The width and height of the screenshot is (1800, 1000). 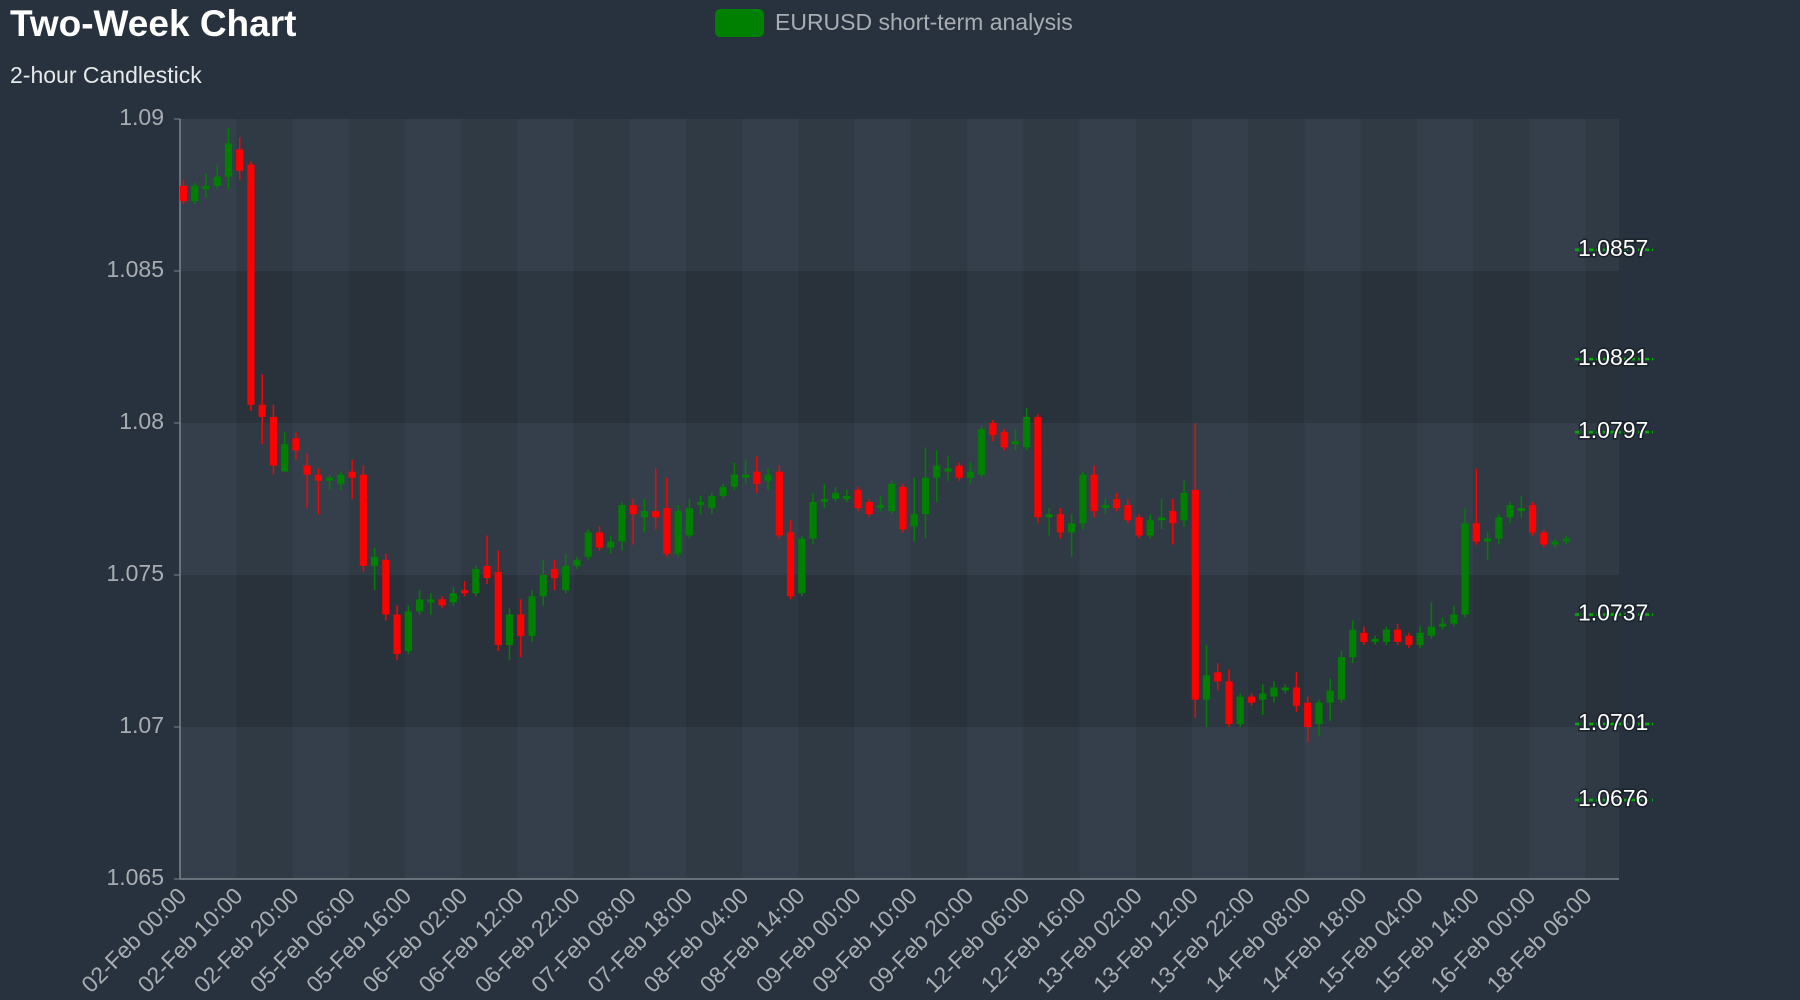 What do you see at coordinates (1613, 248) in the screenshot?
I see `level-label: 1.0857` at bounding box center [1613, 248].